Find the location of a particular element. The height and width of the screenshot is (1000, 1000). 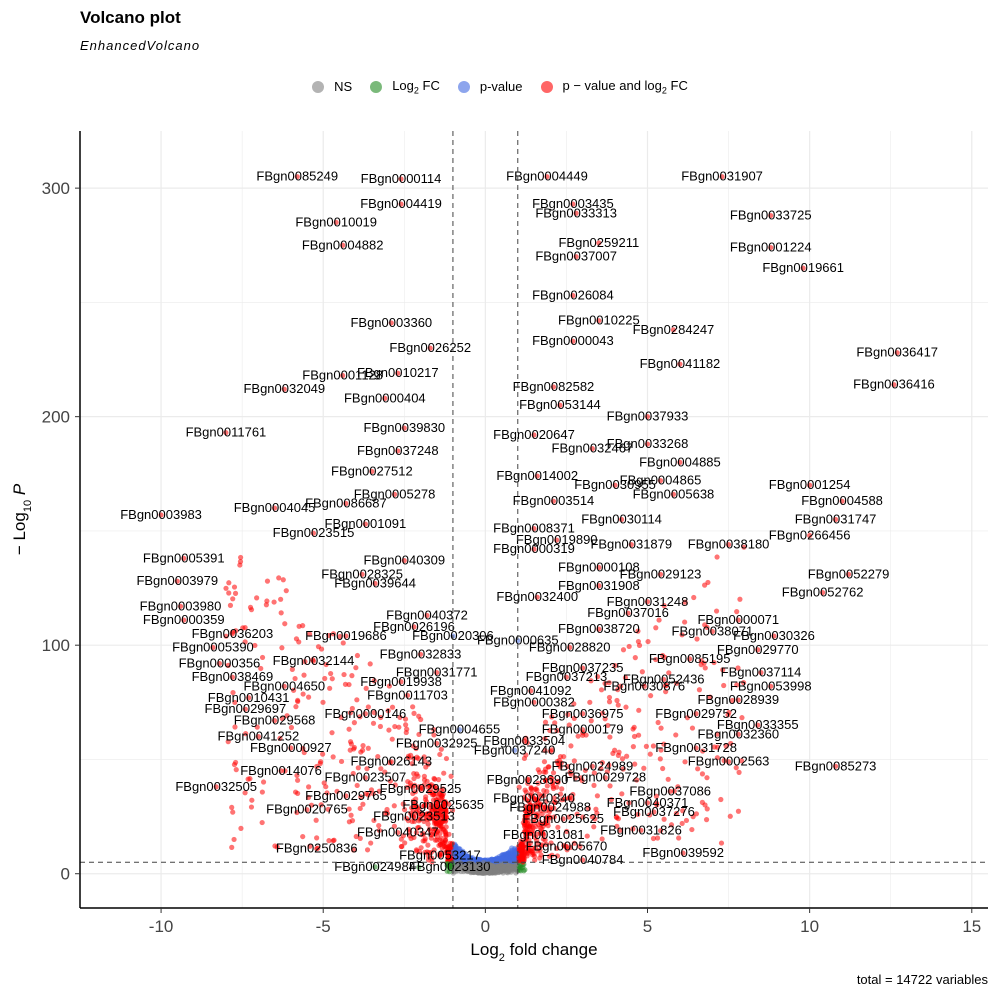

gene-label: FBgn0004588 is located at coordinates (842, 500).